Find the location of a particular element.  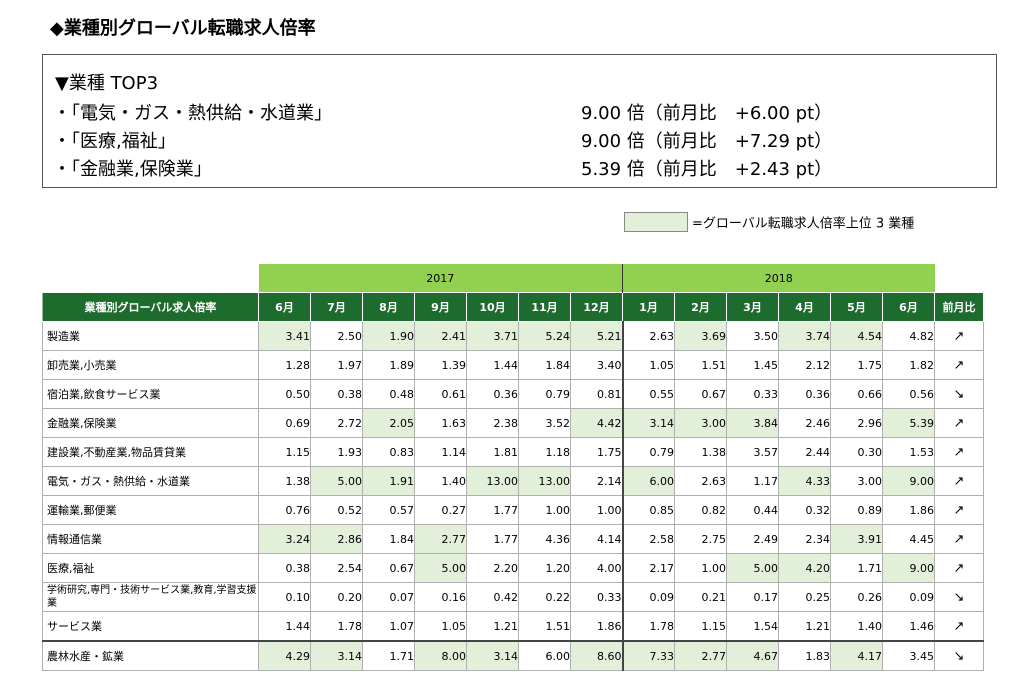

ratio-cell: 2.49 is located at coordinates (752, 539).